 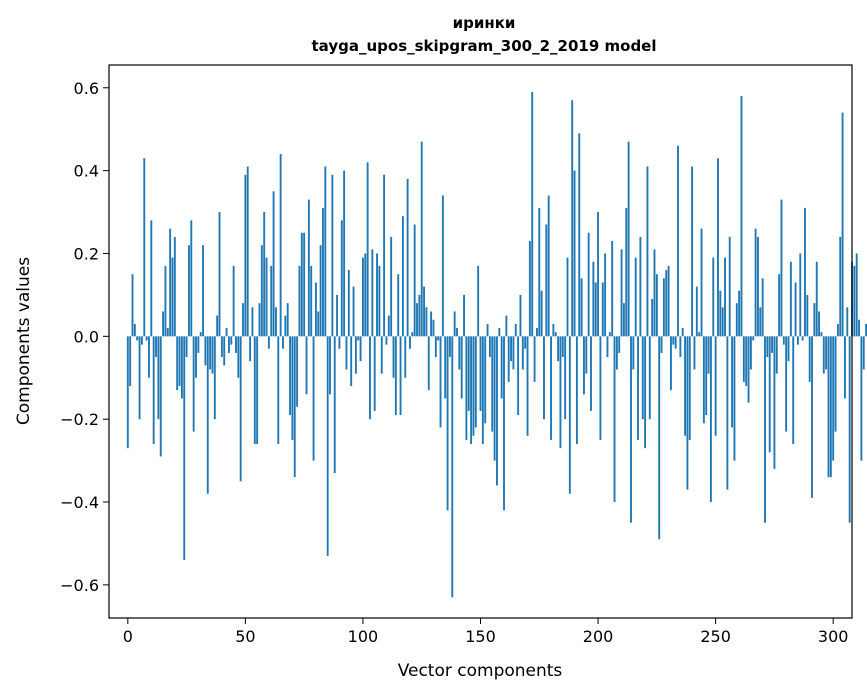 What do you see at coordinates (245, 636) in the screenshot?
I see `x-tick-label: 50` at bounding box center [245, 636].